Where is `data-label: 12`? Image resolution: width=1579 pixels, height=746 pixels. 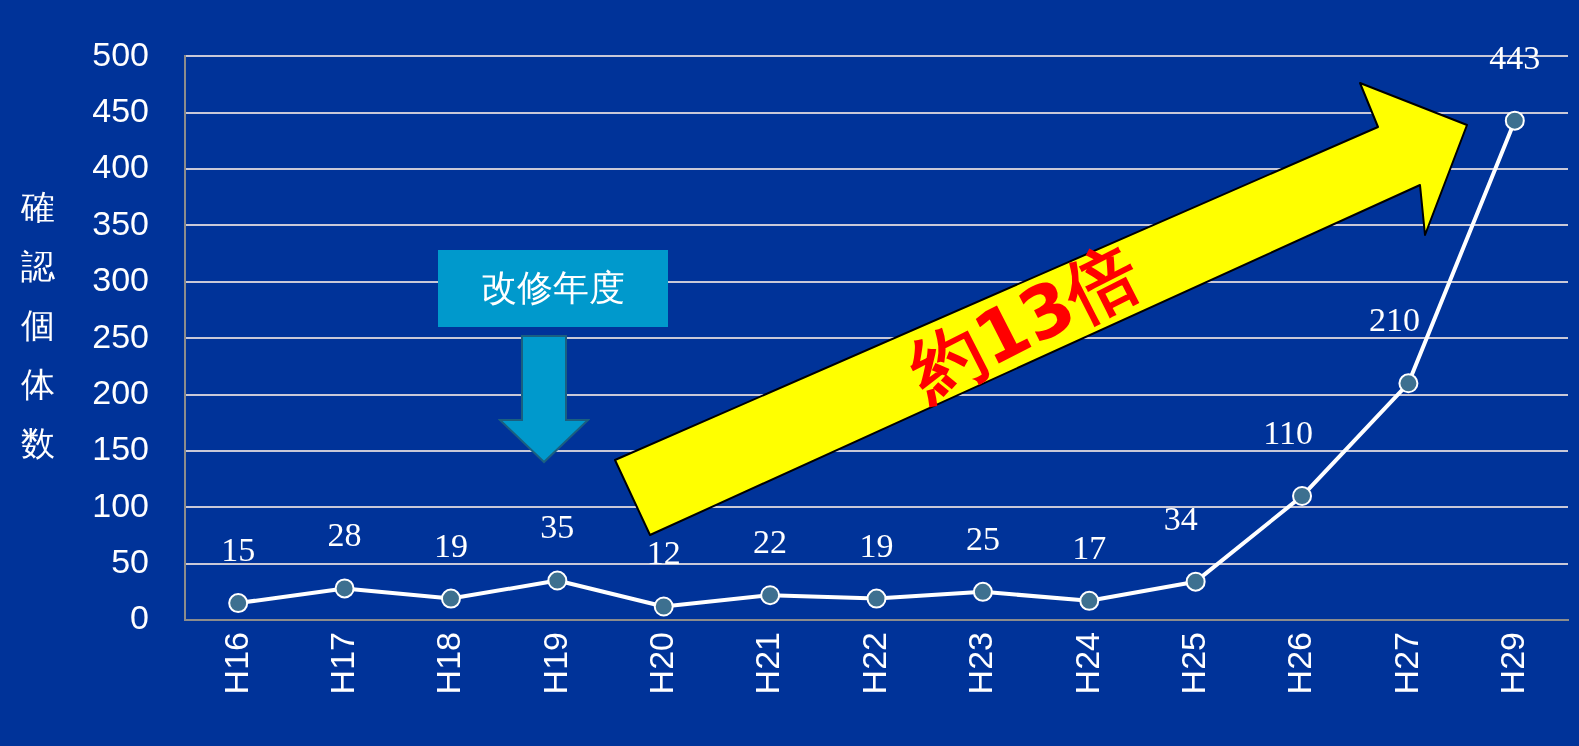
data-label: 12 is located at coordinates (663, 553).